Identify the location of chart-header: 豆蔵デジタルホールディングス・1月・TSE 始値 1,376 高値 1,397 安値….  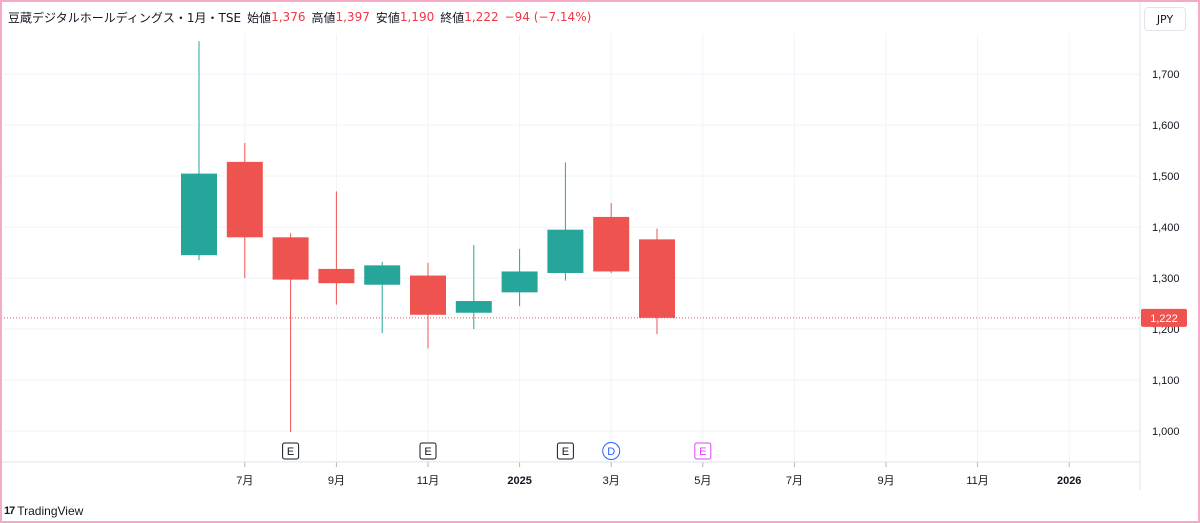
(299, 17).